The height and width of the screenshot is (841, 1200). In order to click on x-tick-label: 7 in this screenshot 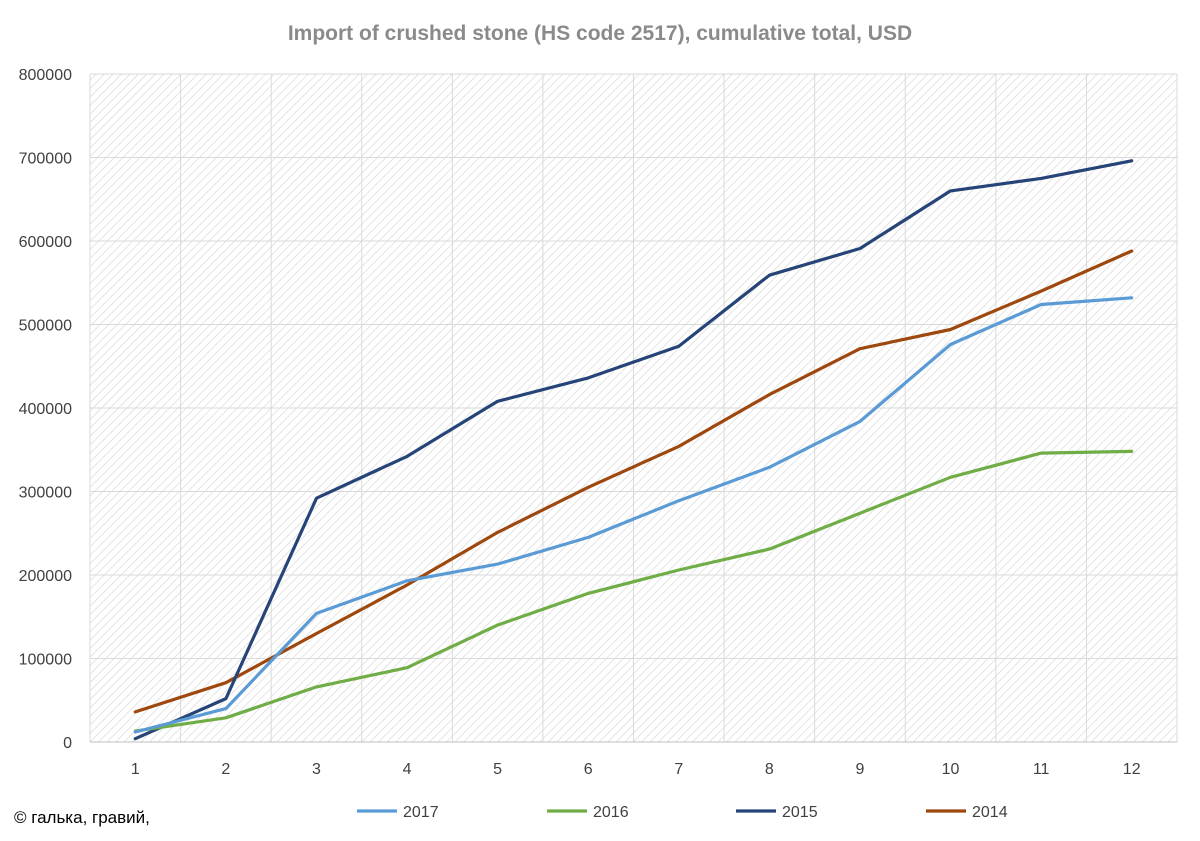, I will do `click(678, 769)`.